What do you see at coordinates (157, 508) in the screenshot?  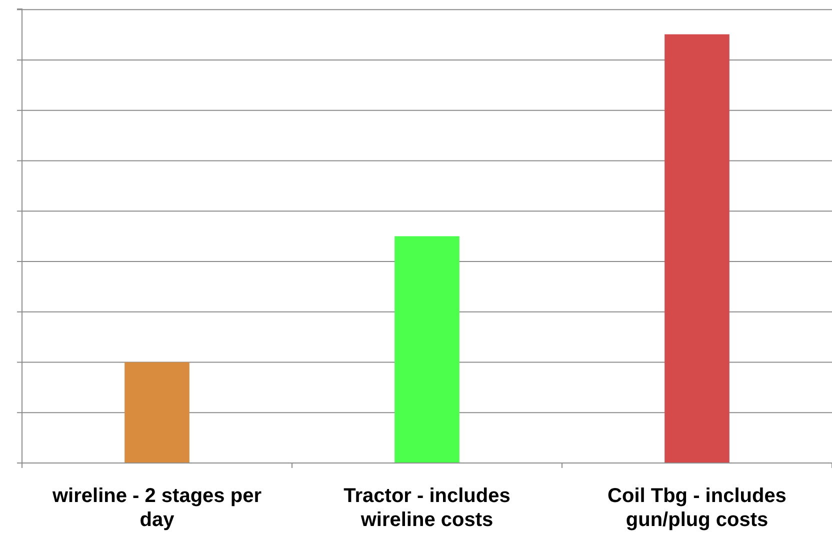 I see `x-tick-label: wireline - 2 stages per day` at bounding box center [157, 508].